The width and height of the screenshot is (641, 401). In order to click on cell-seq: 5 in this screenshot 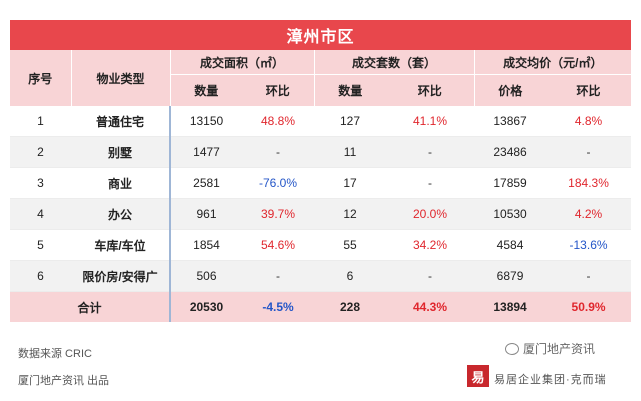, I will do `click(40, 245)`.